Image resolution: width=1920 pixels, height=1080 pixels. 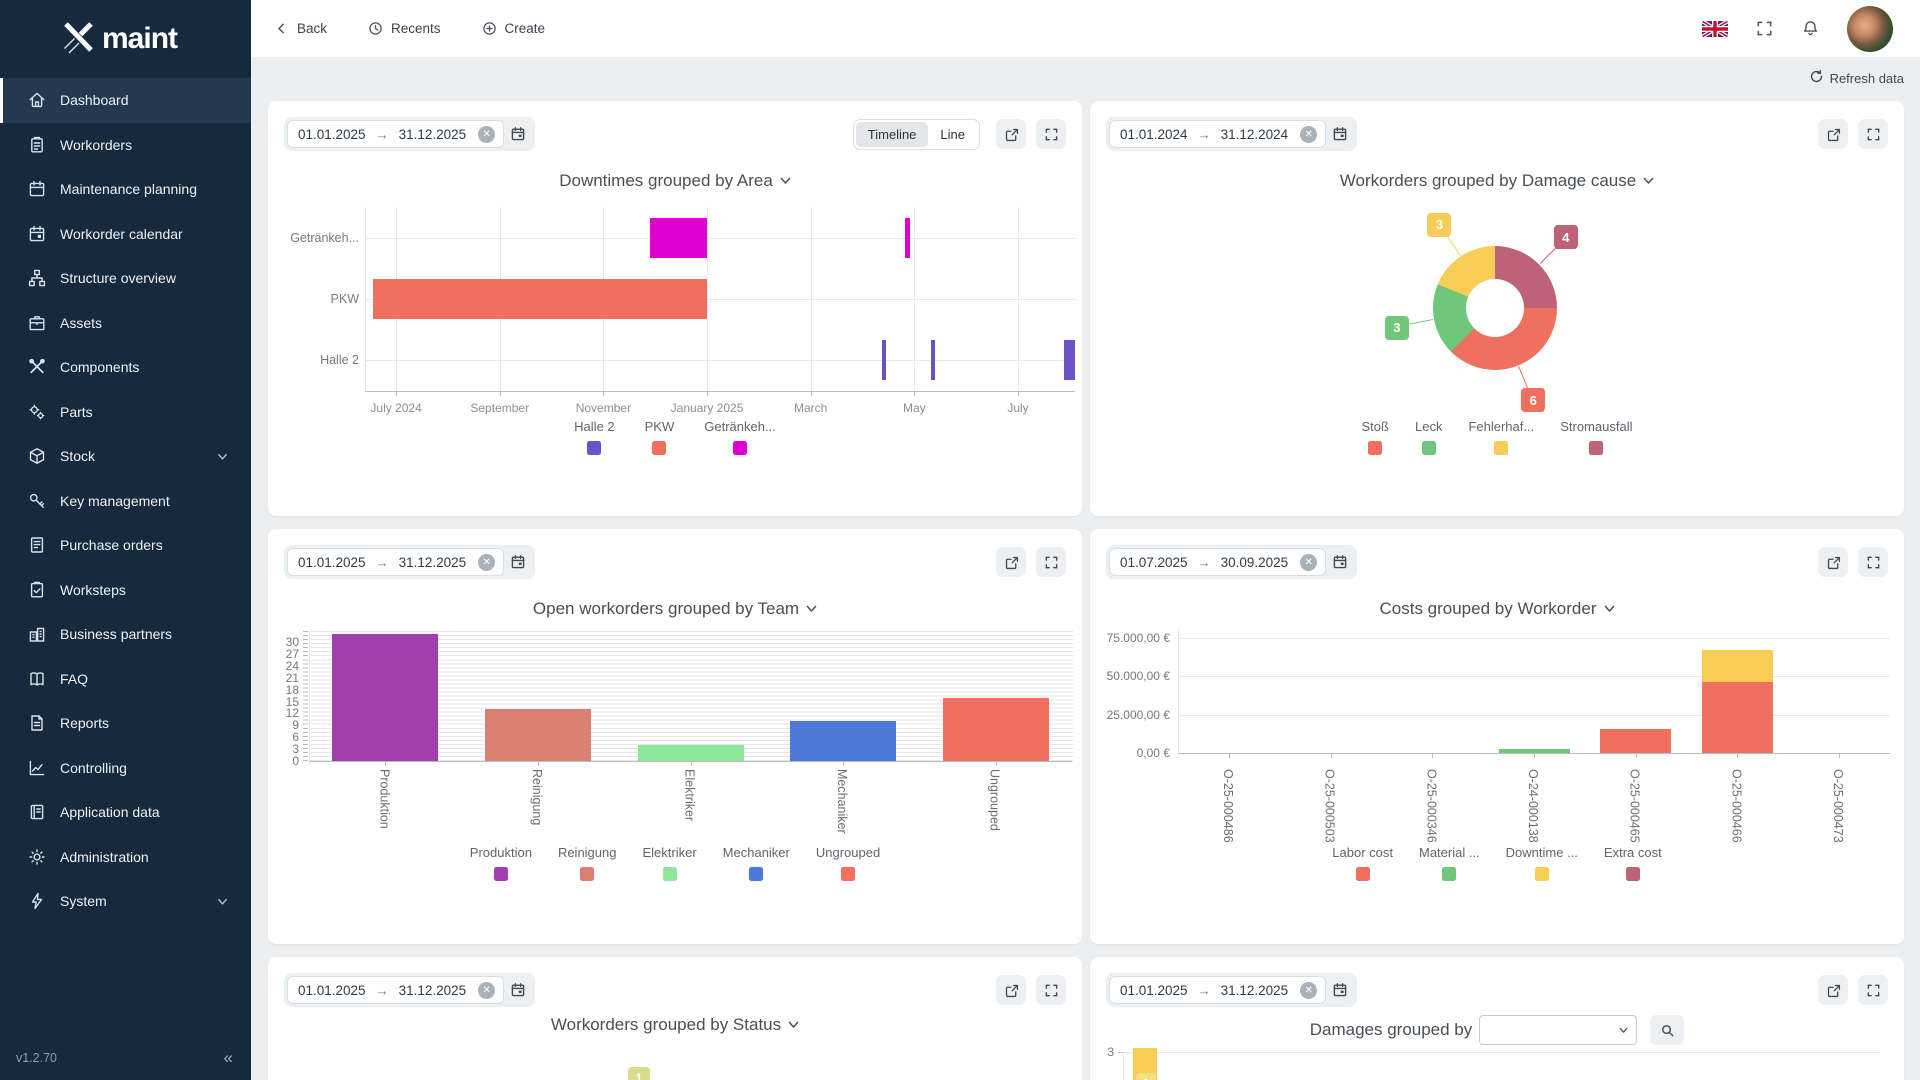 I want to click on sidebar-item-key-management: Key management, so click(x=125, y=501).